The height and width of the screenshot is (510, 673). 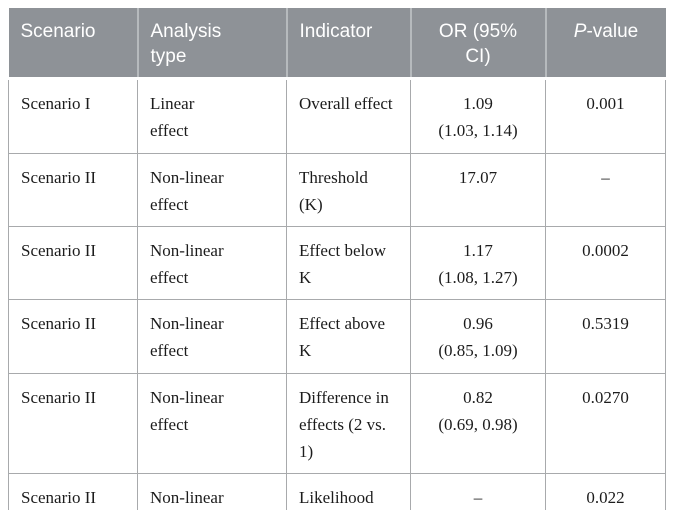 I want to click on cell-p-value: 0.001, so click(x=605, y=116).